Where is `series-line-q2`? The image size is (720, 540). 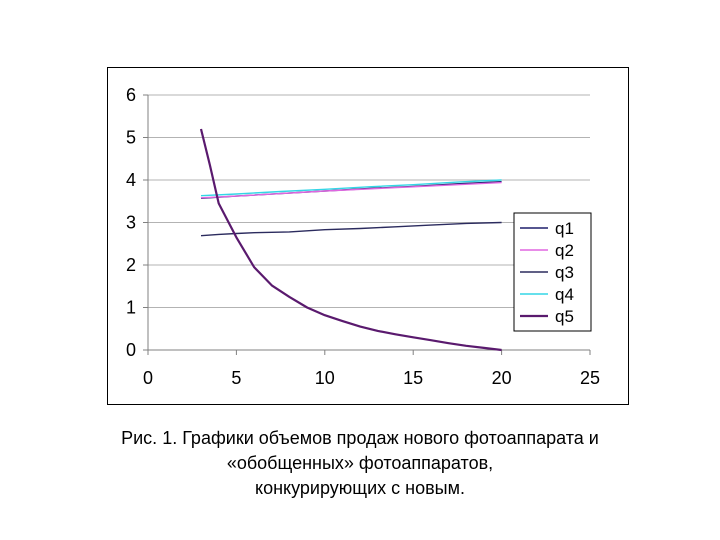
series-line-q2 is located at coordinates (351, 190).